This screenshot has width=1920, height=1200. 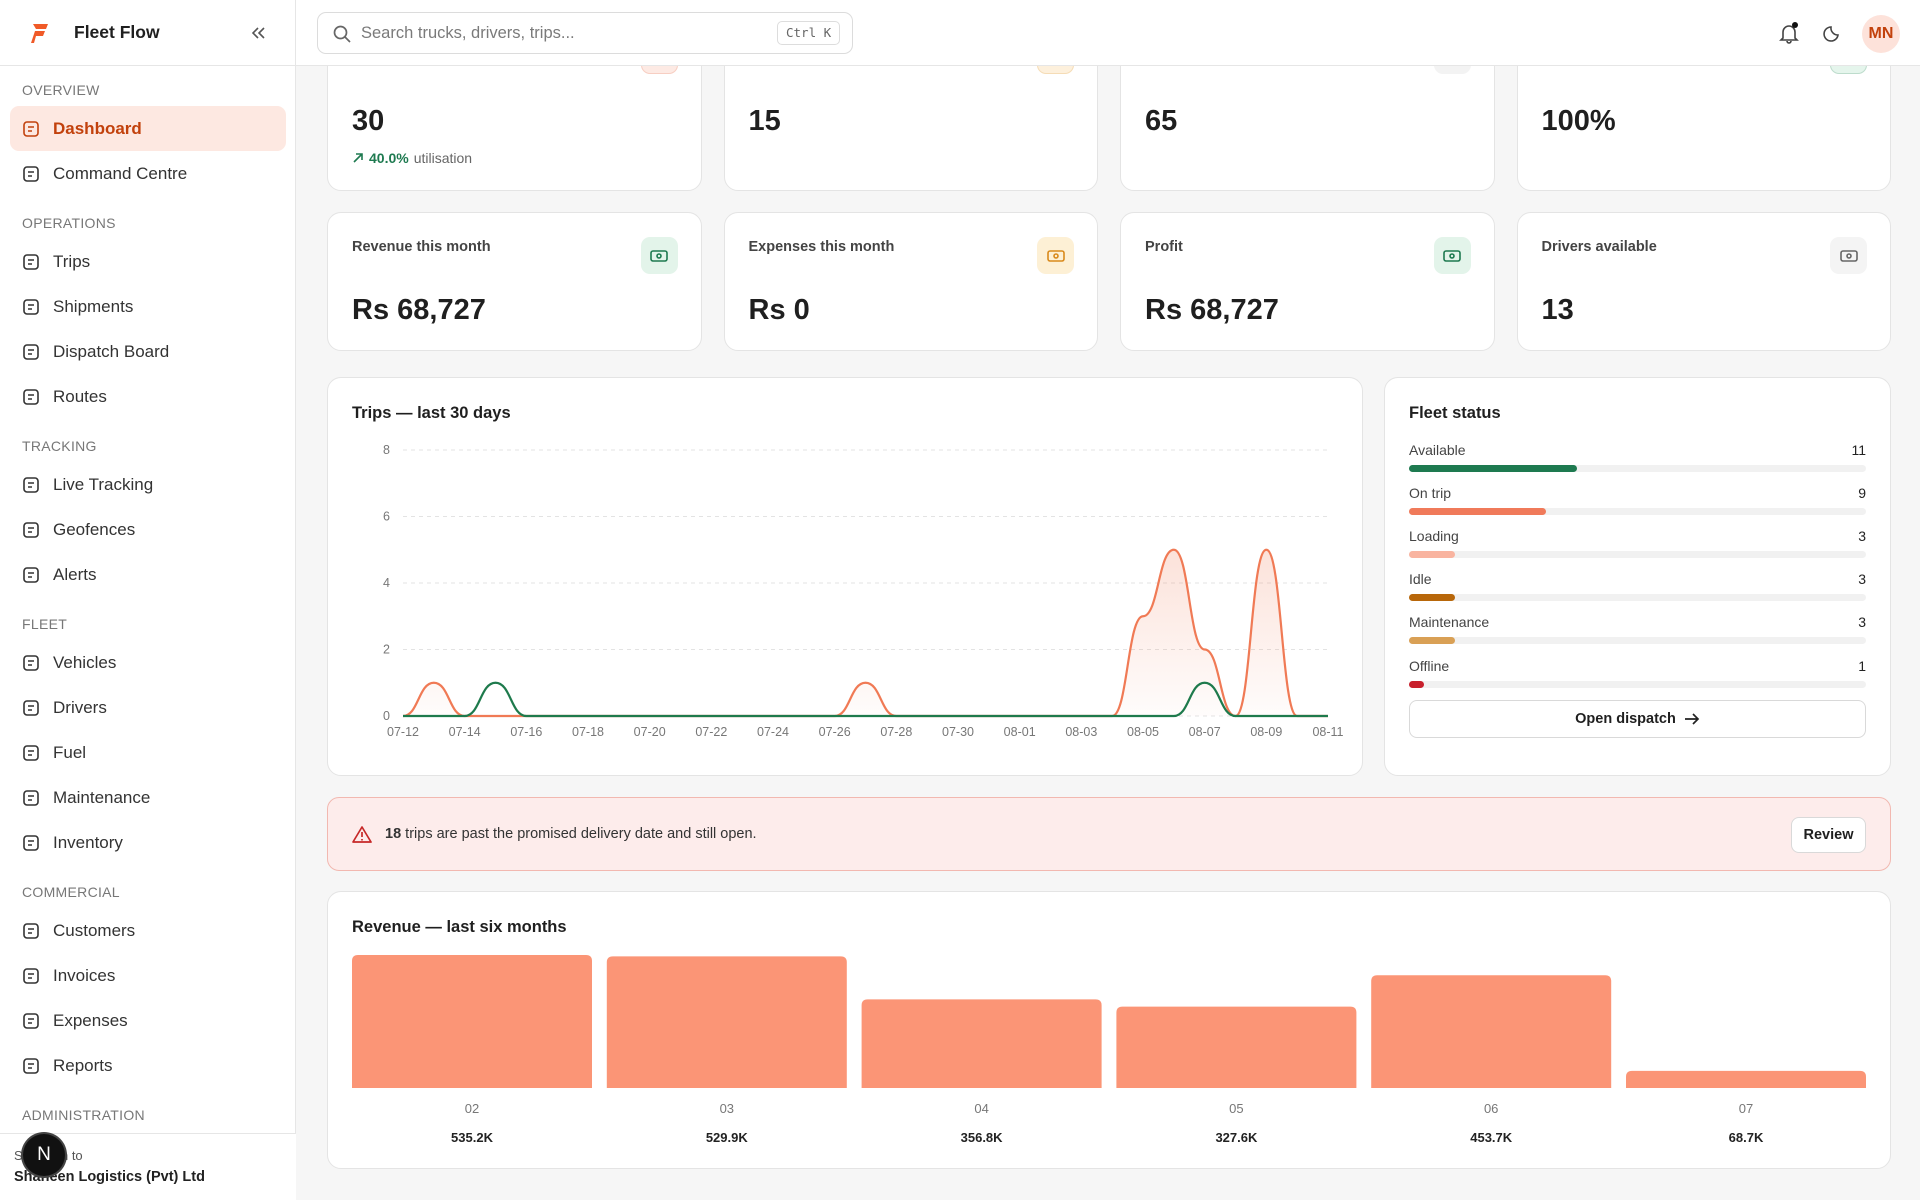 What do you see at coordinates (779, 310) in the screenshot?
I see `kpi-value: Rs 0` at bounding box center [779, 310].